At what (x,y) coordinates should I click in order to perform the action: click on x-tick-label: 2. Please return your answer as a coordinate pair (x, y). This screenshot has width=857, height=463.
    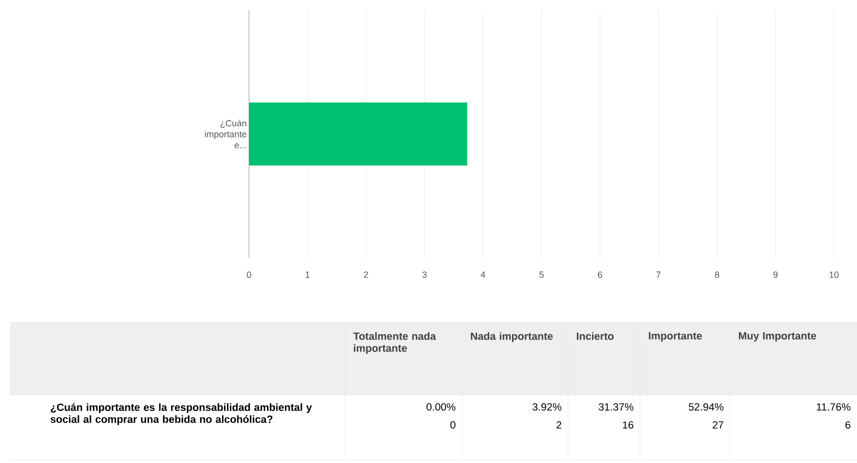
    Looking at the image, I should click on (366, 275).